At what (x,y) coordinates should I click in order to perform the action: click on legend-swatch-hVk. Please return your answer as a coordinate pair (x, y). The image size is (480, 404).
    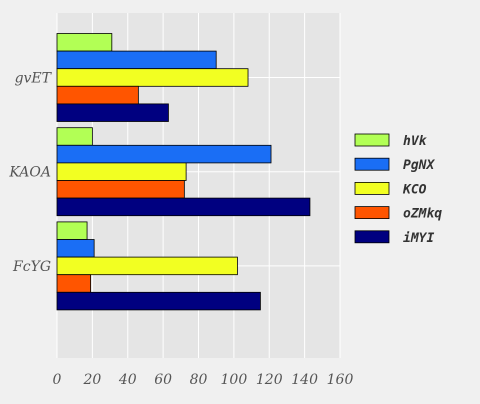
    Looking at the image, I should click on (372, 140).